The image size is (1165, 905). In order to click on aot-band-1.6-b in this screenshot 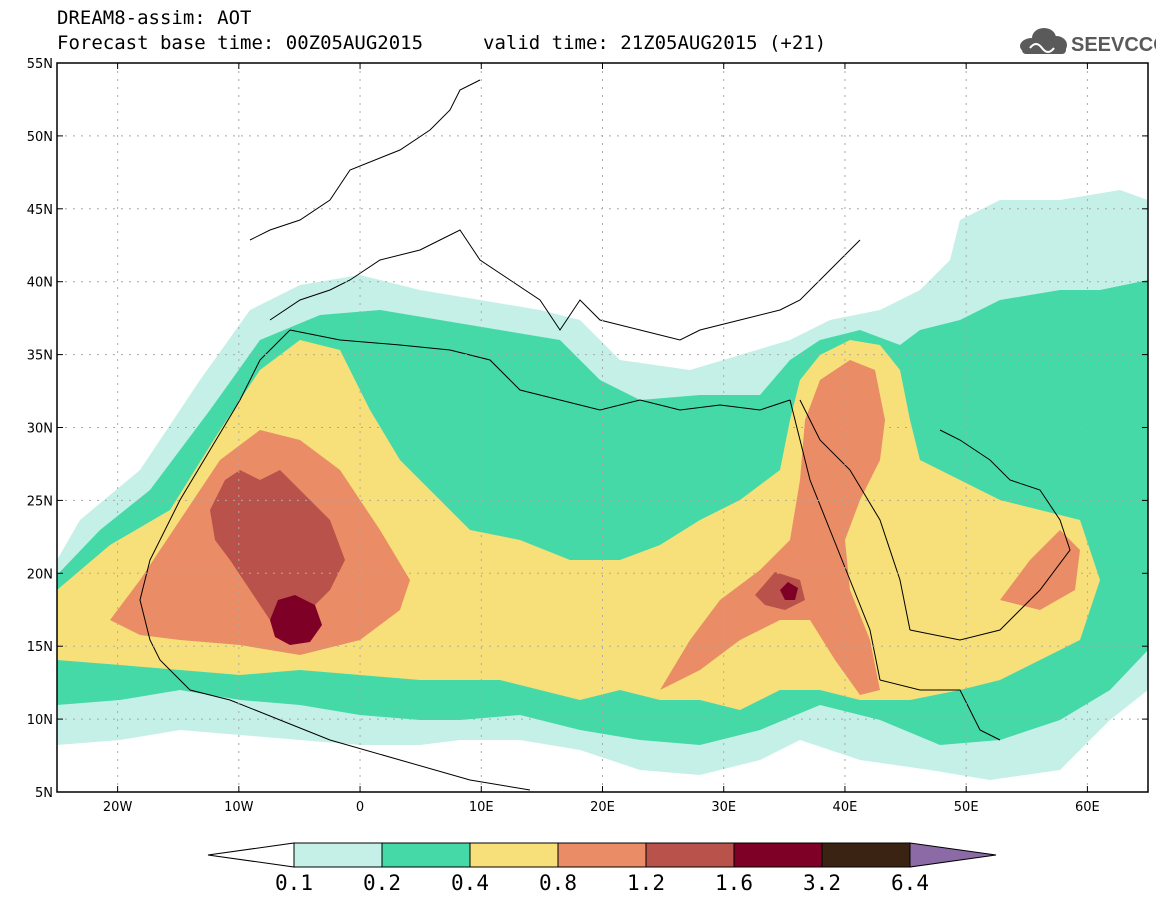, I will do `click(789, 591)`.